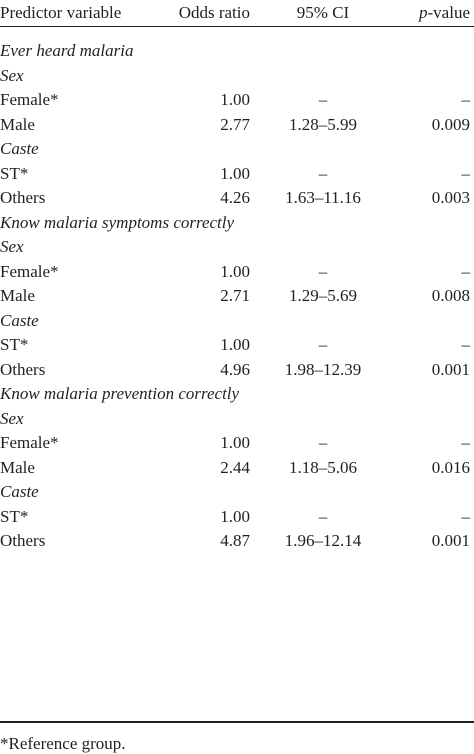 The height and width of the screenshot is (754, 474). I want to click on ci-cell: 1.29–5.69, so click(323, 295).